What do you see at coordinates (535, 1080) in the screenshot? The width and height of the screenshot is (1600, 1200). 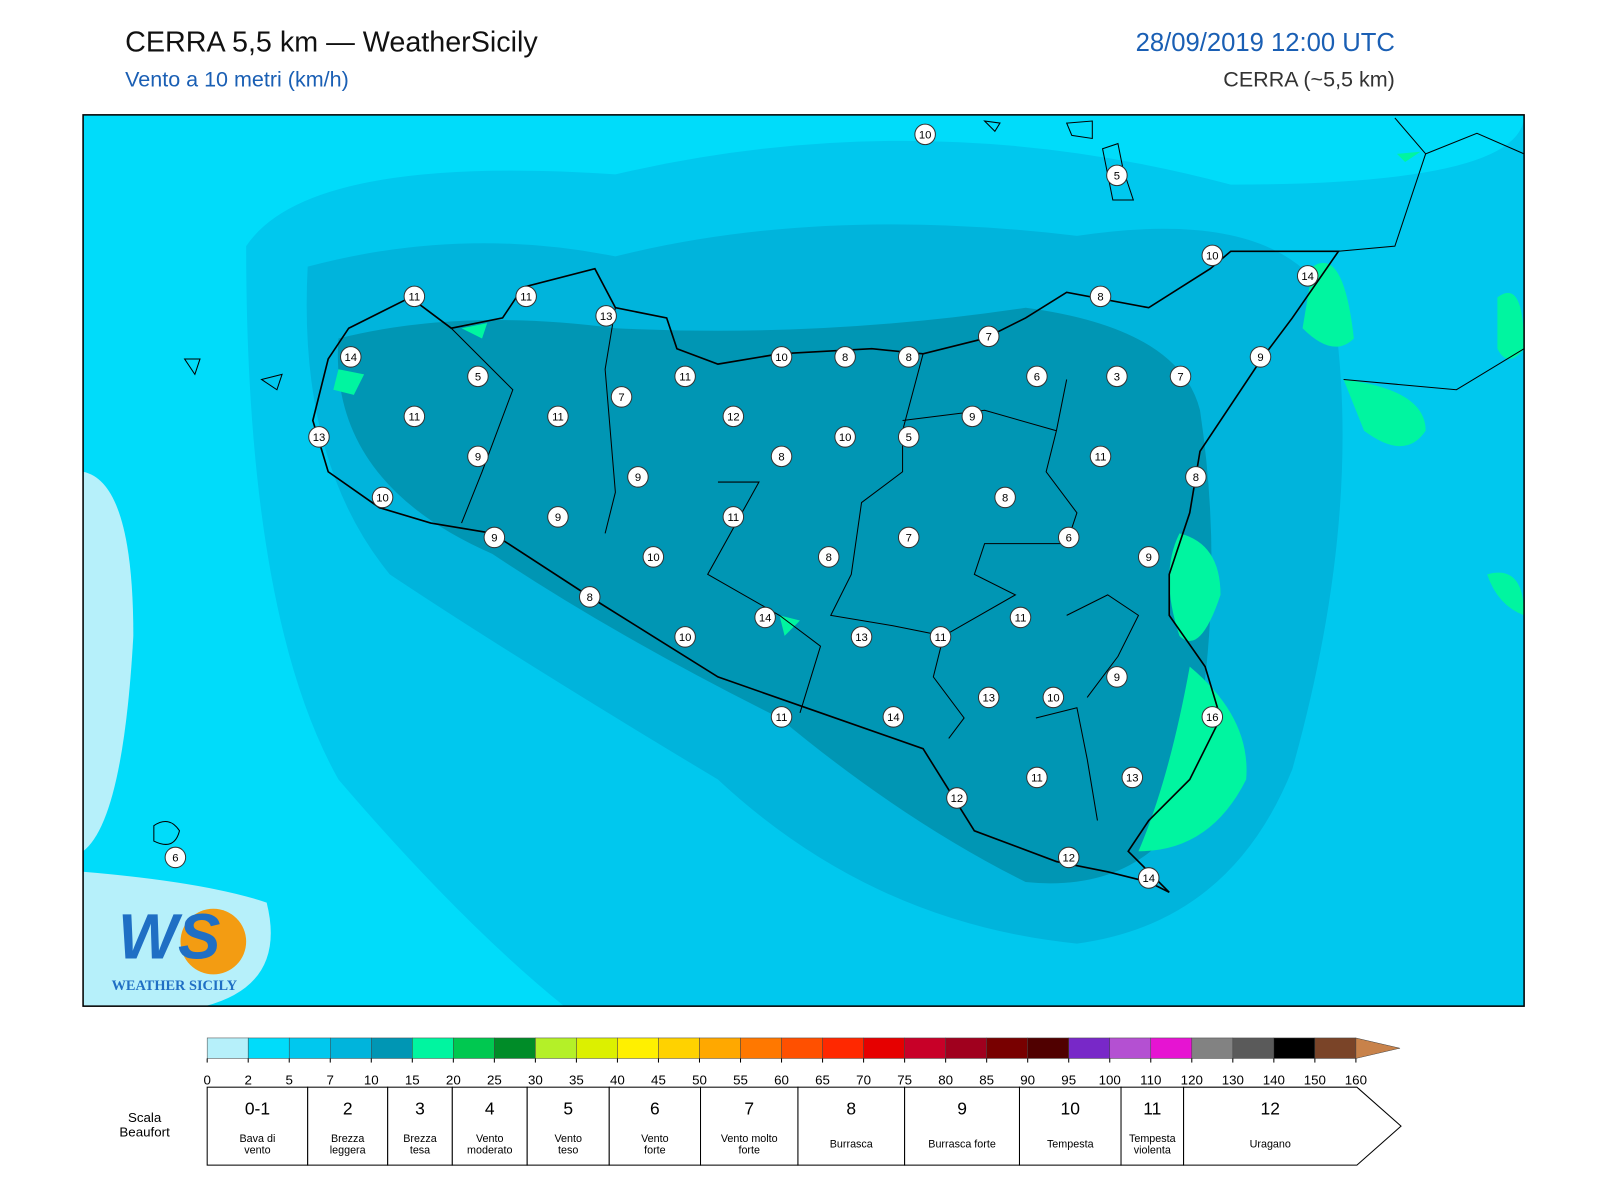 I see `colorbar-tick-label: 30` at bounding box center [535, 1080].